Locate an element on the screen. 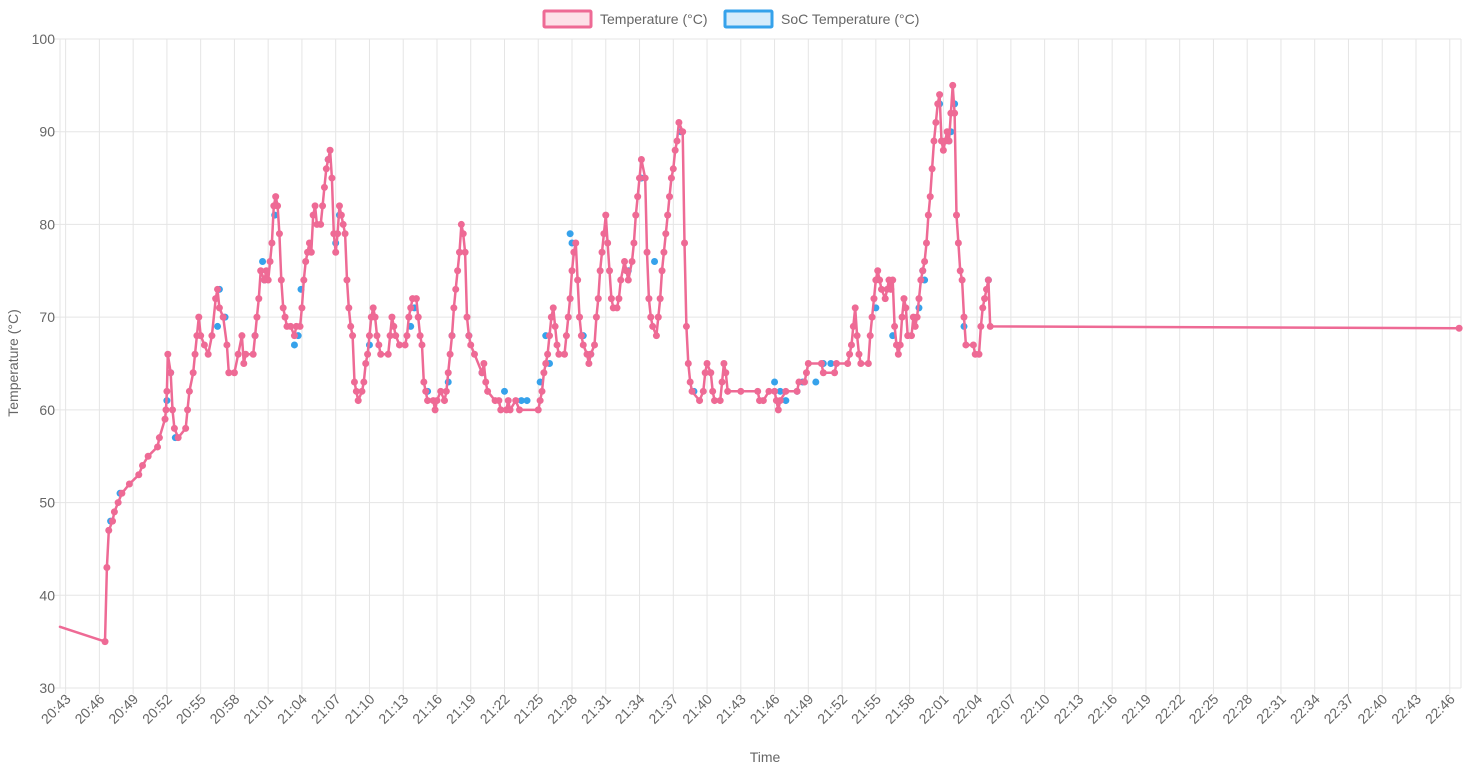 This screenshot has width=1469, height=771. x-tick-label: 22:40 is located at coordinates (1372, 709).